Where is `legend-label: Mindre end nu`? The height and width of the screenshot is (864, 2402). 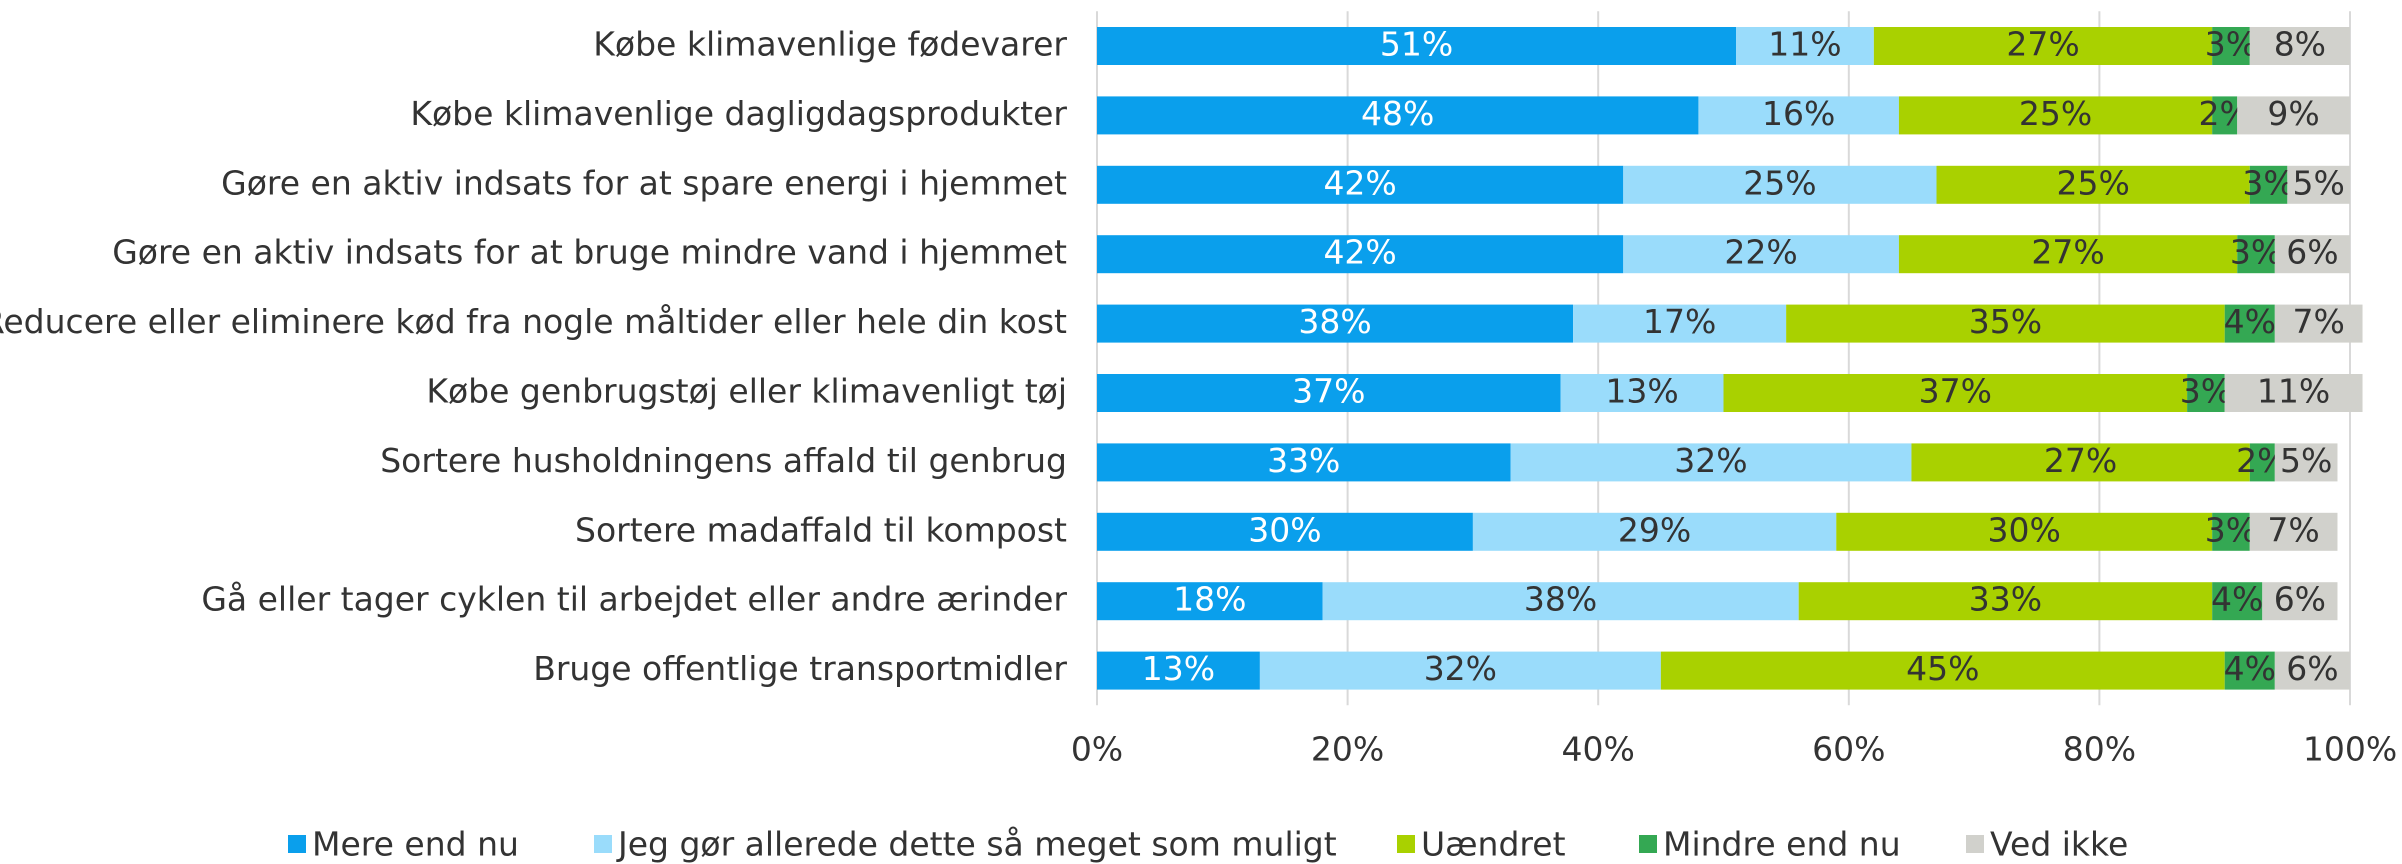
legend-label: Mindre end nu is located at coordinates (1782, 844).